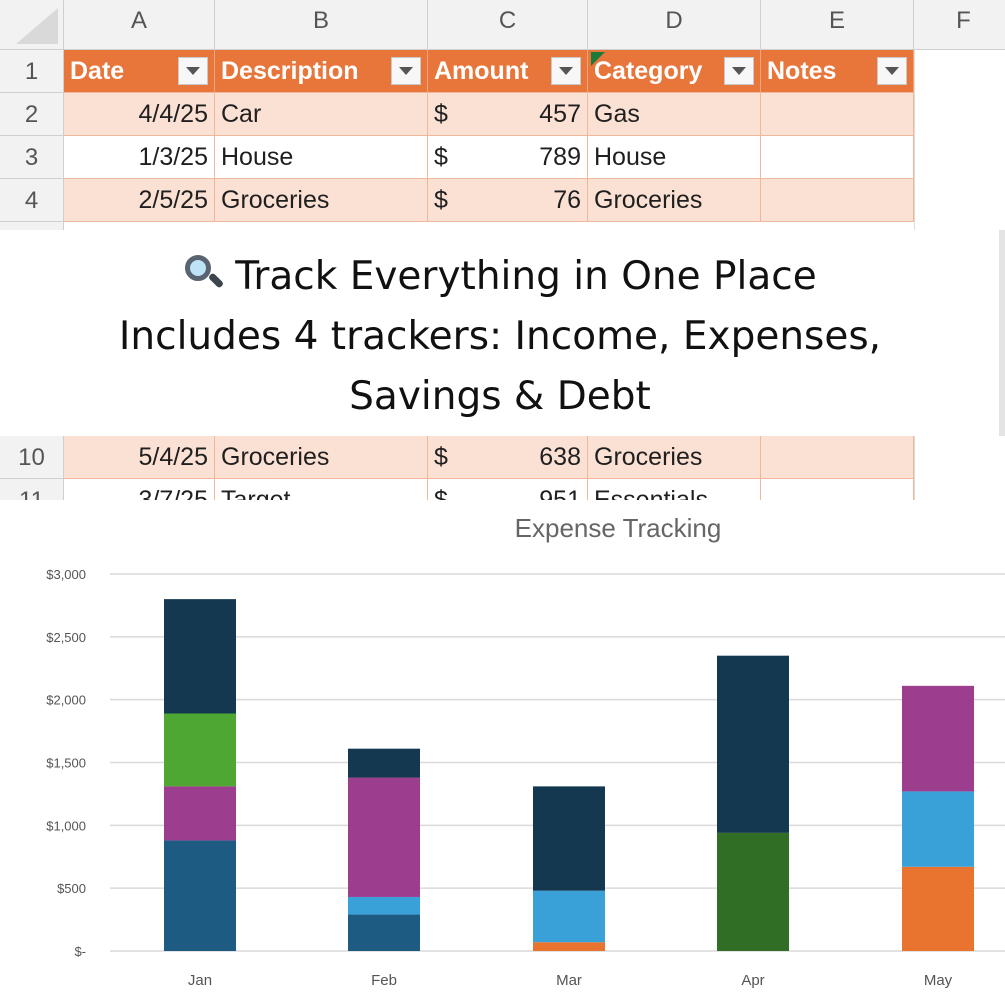 The height and width of the screenshot is (1005, 1005). What do you see at coordinates (204, 273) in the screenshot?
I see `magnifying-glass-icon` at bounding box center [204, 273].